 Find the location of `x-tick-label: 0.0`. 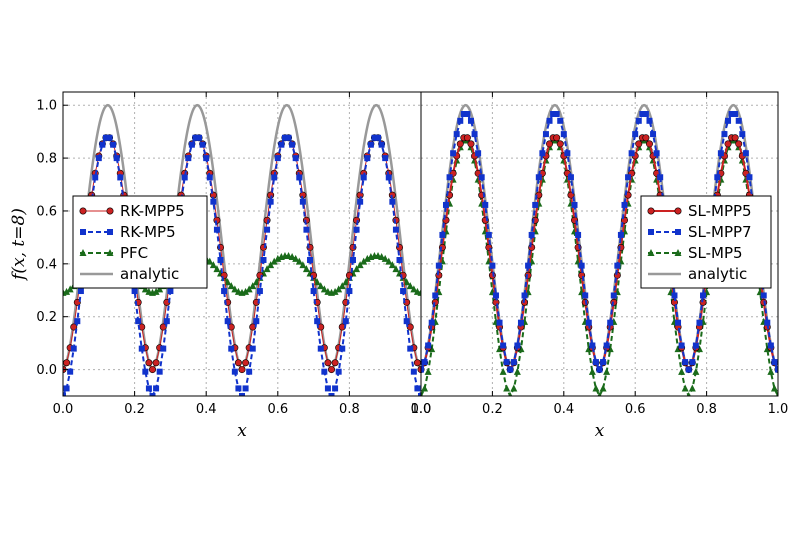

x-tick-label: 0.0 is located at coordinates (63, 409).